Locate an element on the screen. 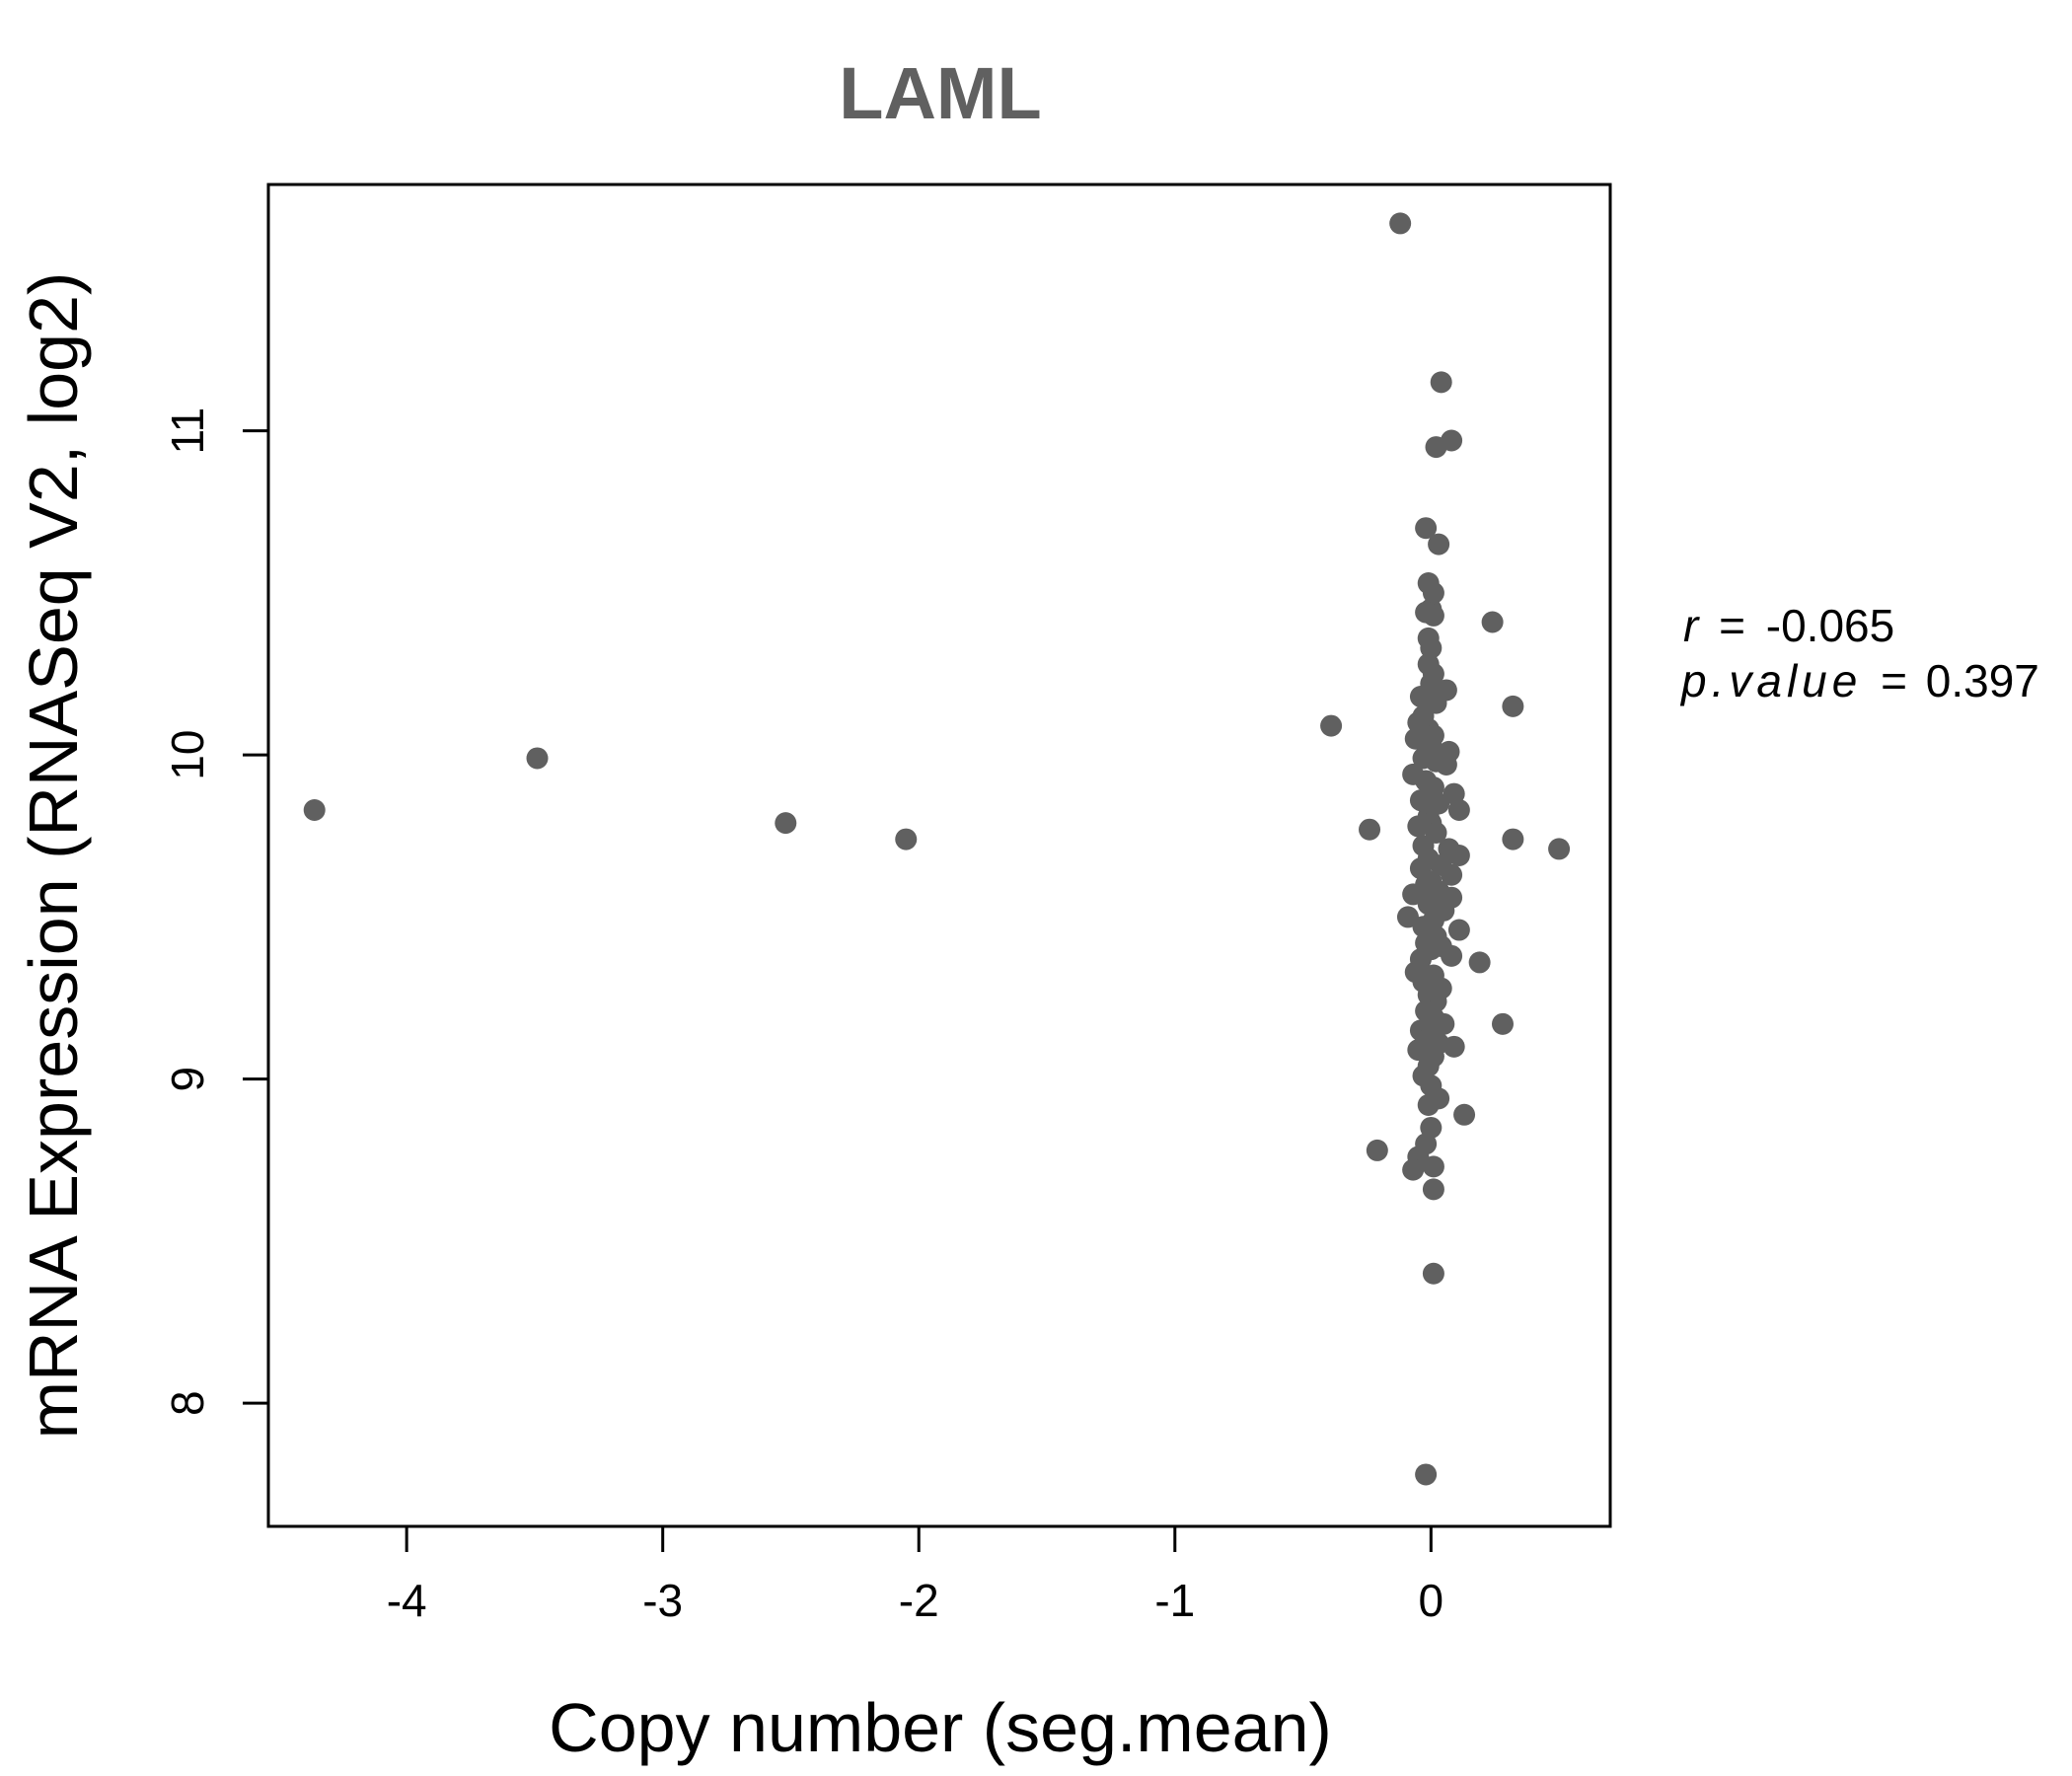 The image size is (2072, 1776). y-tick-label: 11 is located at coordinates (188, 431).